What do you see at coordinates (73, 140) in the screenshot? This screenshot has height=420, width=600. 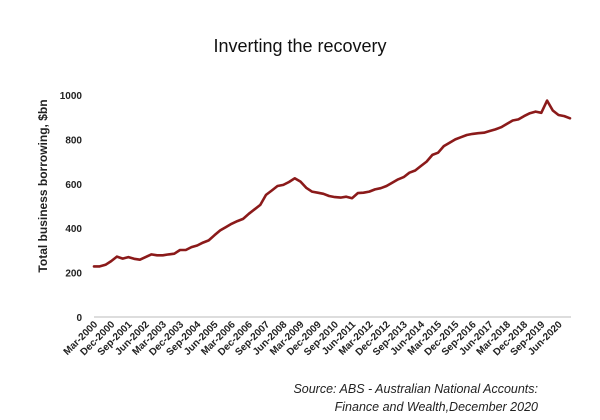 I see `y-tick-label: 800` at bounding box center [73, 140].